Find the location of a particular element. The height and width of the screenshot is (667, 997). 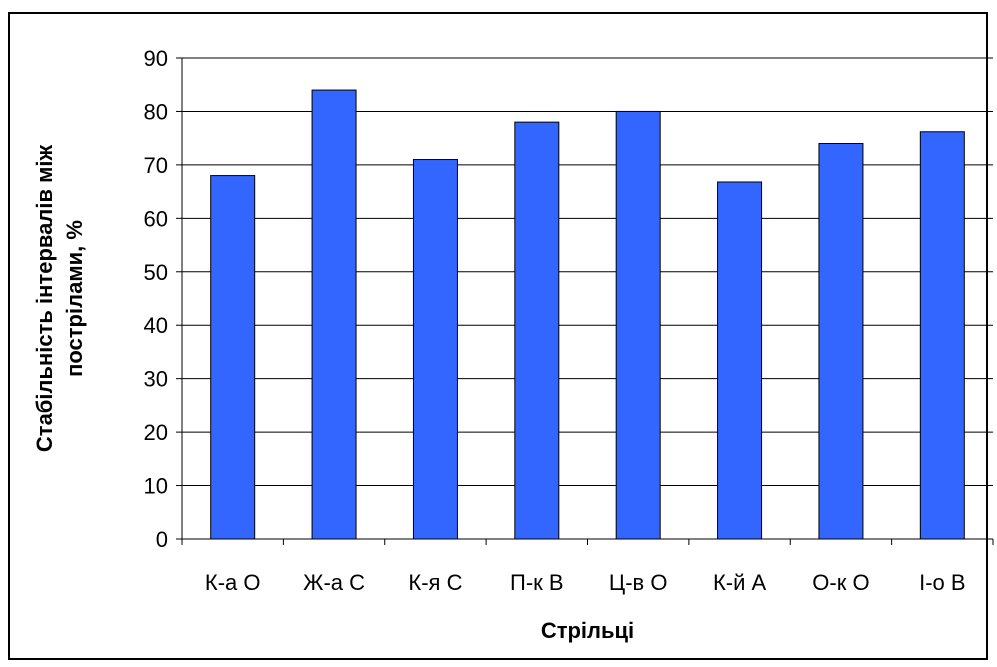

y-tick-label: 30 is located at coordinates (156, 379).